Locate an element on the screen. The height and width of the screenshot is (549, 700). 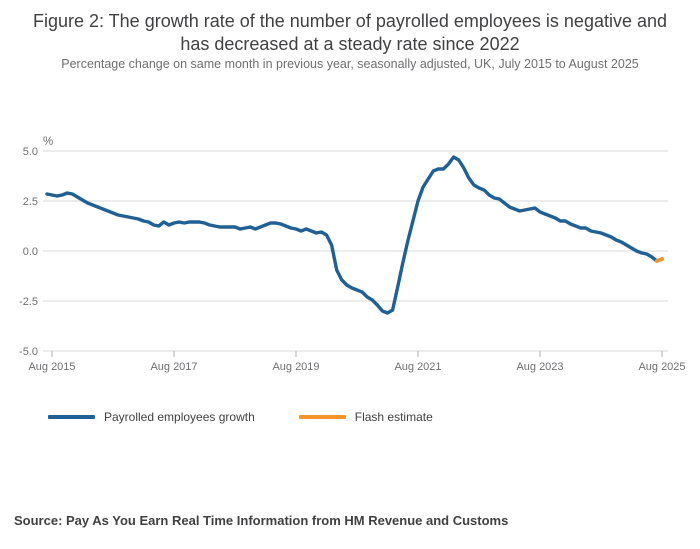
legend-swatch-flash-icon is located at coordinates (322, 417).